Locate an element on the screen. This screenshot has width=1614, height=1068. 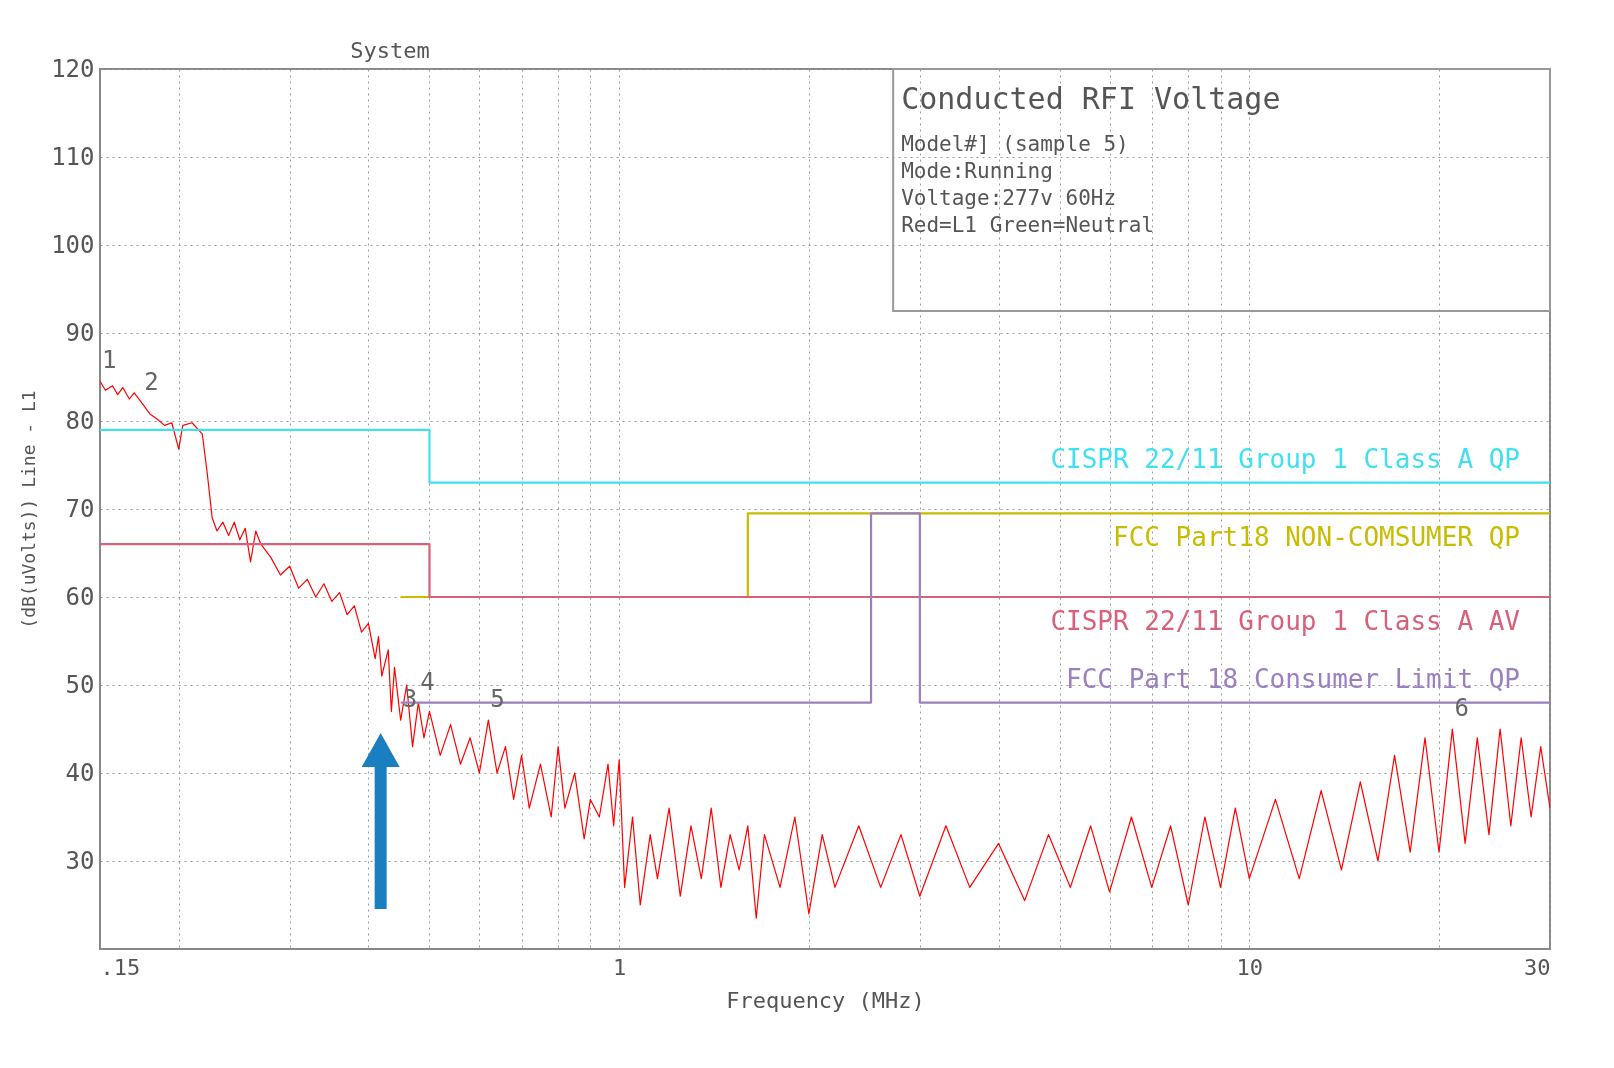
annotation: Mode:Running is located at coordinates (977, 171).